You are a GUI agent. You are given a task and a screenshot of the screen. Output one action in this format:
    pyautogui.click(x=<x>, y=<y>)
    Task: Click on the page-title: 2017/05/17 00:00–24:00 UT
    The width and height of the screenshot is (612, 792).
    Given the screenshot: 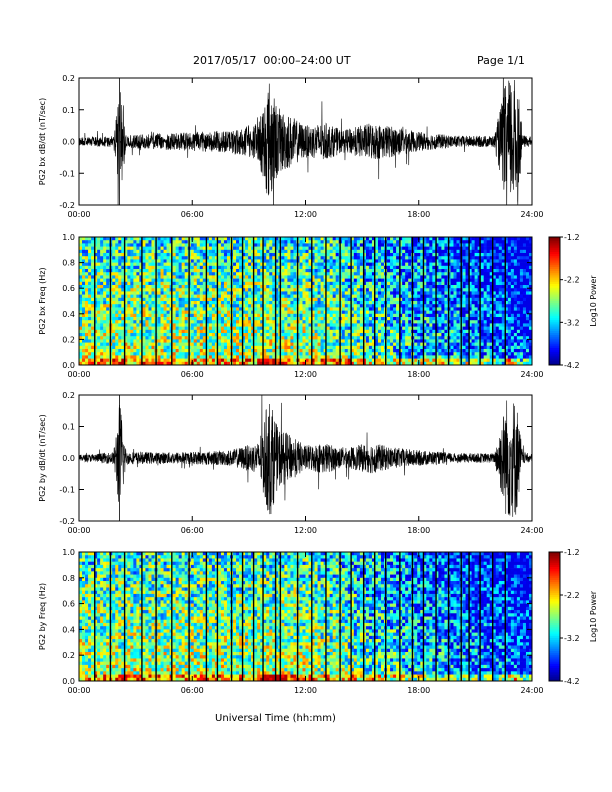 What is the action you would take?
    pyautogui.click(x=272, y=60)
    